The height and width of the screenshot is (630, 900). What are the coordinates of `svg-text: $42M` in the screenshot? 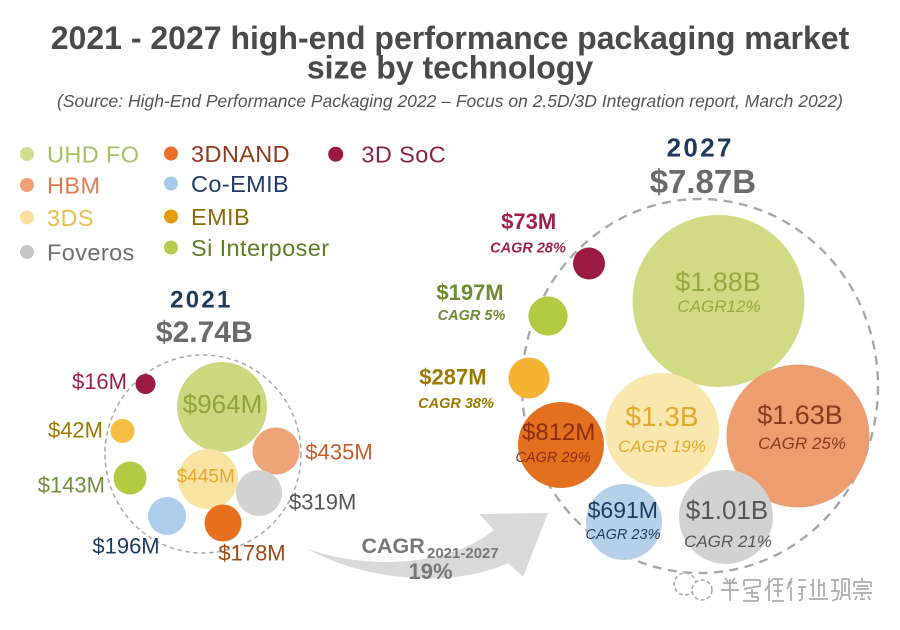 It's located at (75, 430).